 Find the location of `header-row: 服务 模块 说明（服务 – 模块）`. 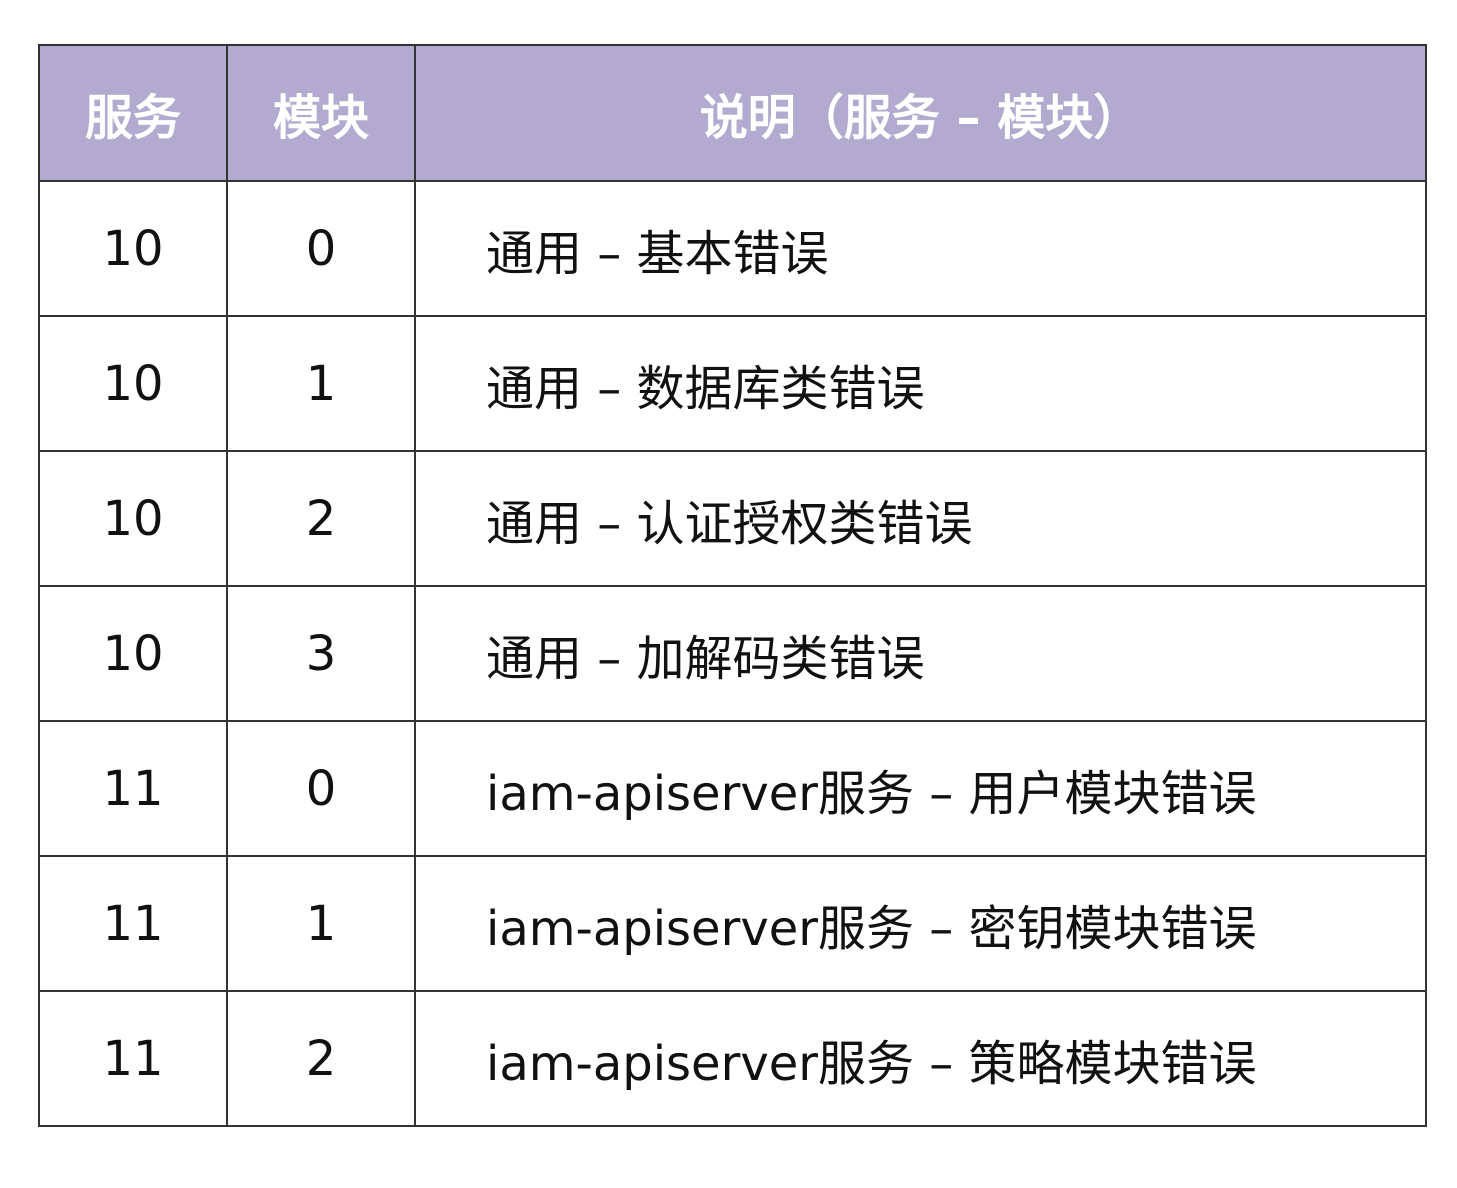

header-row: 服务 模块 说明（服务 – 模块） is located at coordinates (732, 113).